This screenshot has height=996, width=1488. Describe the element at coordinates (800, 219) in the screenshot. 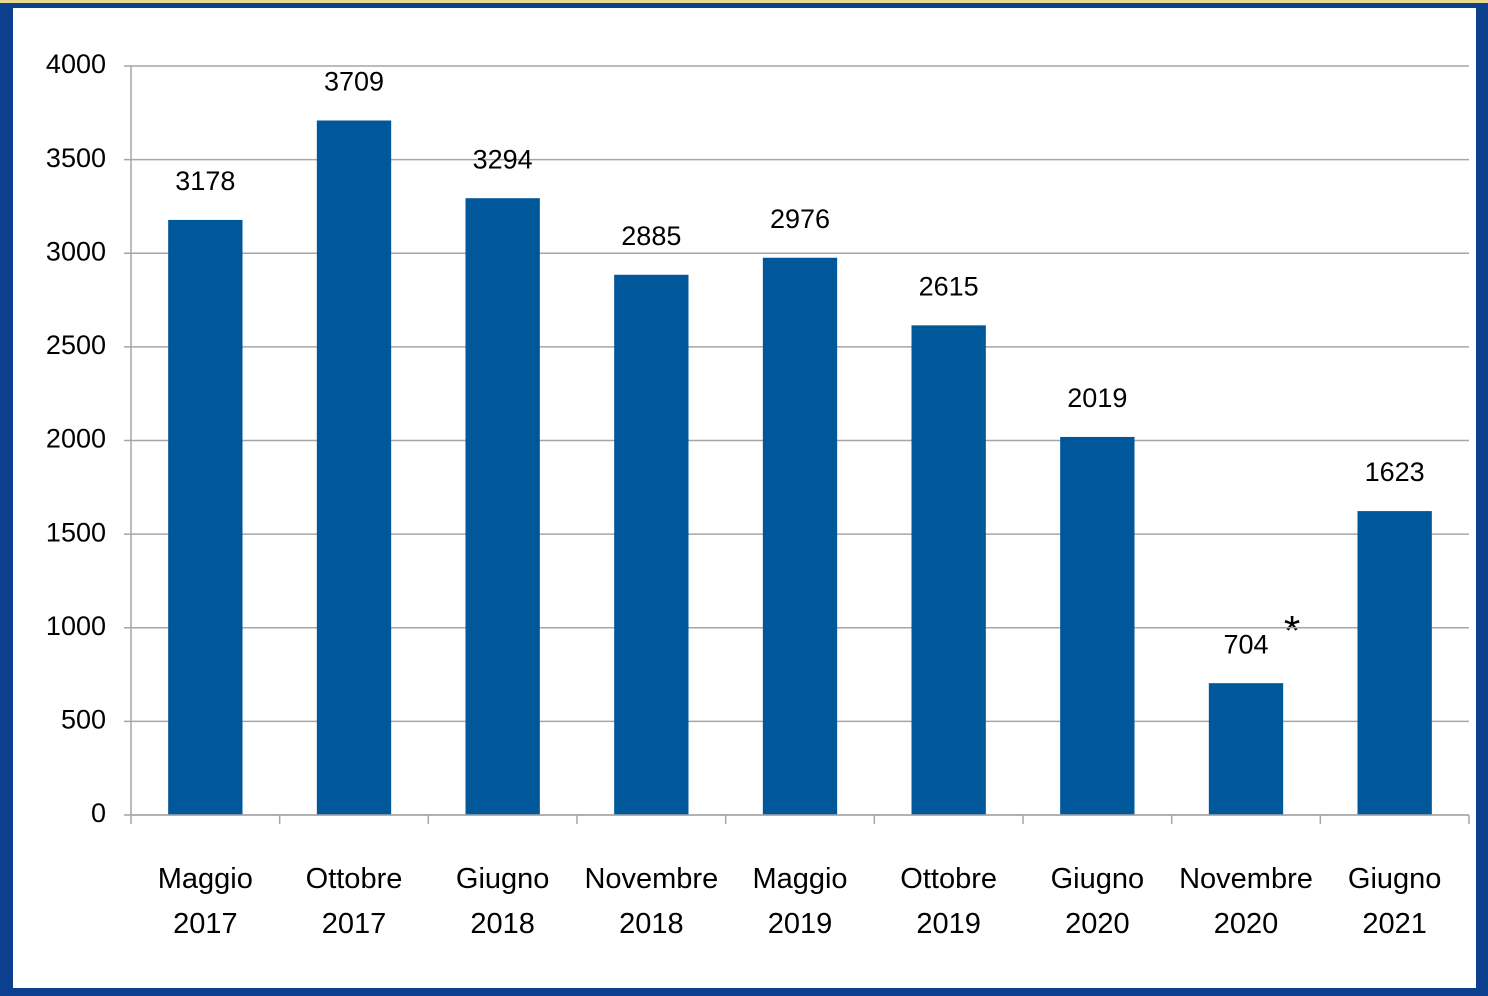

I see `data-label: 2976` at that location.